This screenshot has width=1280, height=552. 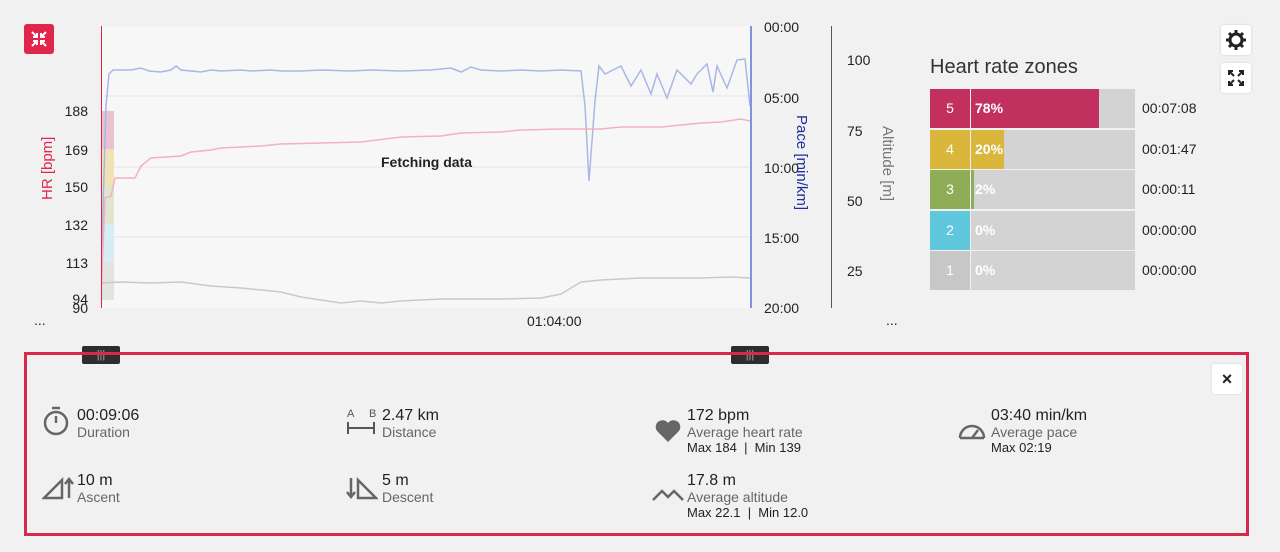 What do you see at coordinates (554, 321) in the screenshot?
I see `time-axis-label: 01:04:00` at bounding box center [554, 321].